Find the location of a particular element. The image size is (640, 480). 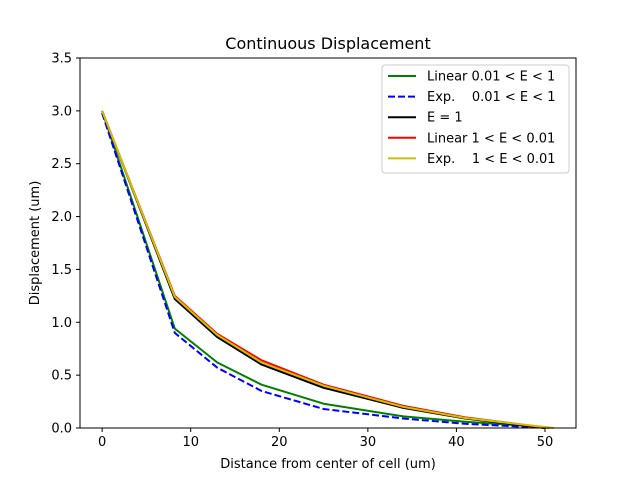

x-axis-ticks: 0 10 20 30 40 50 is located at coordinates (325, 439).